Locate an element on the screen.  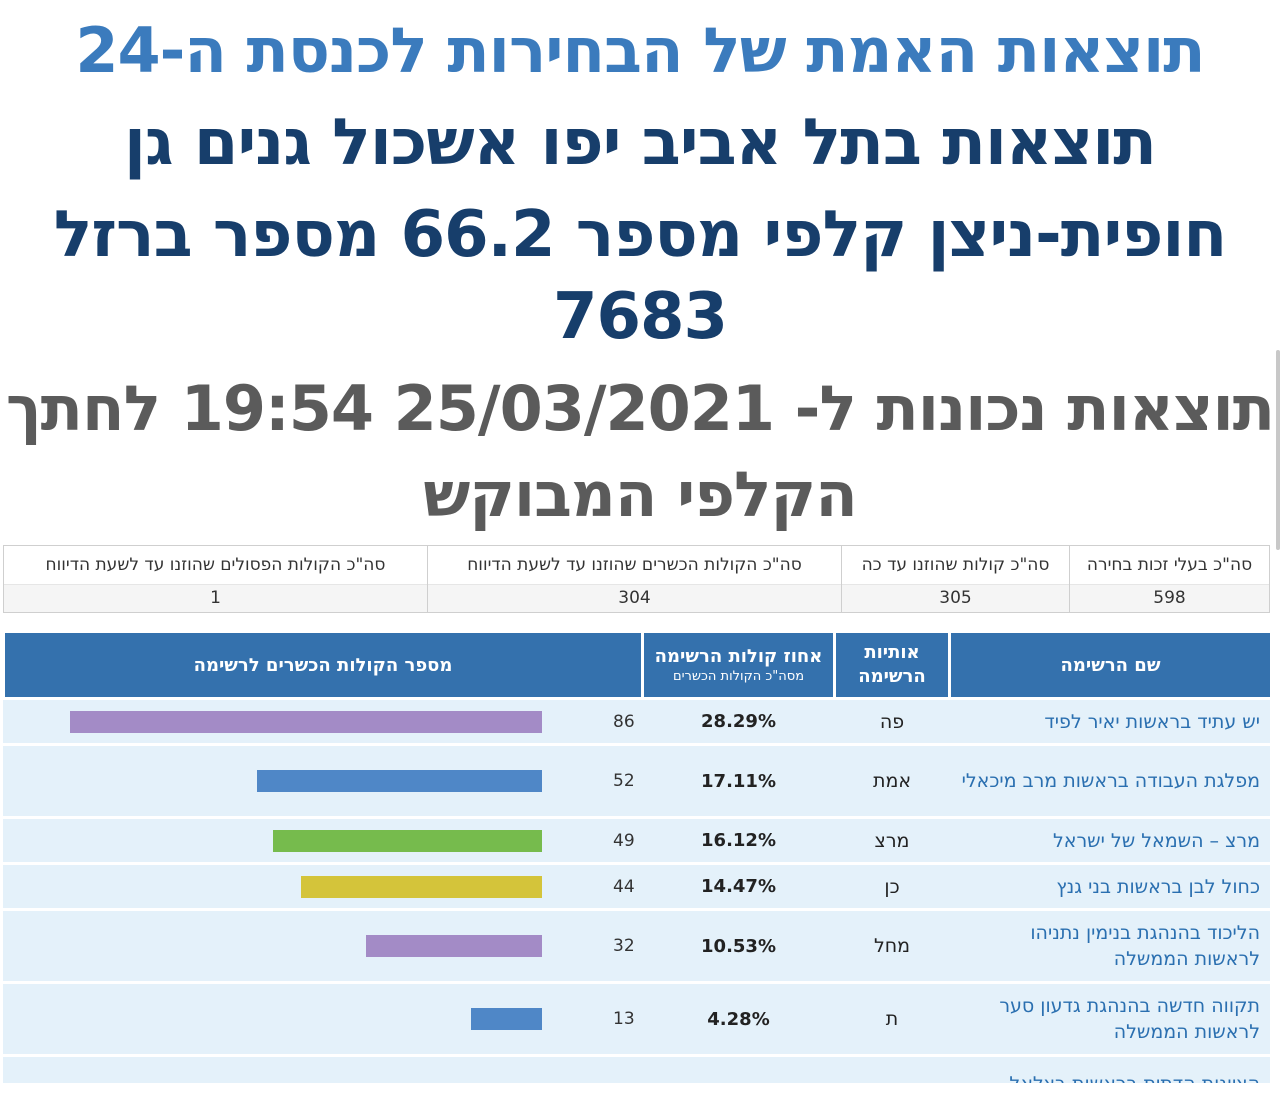
list-letters-cell: פה is located at coordinates (892, 721).